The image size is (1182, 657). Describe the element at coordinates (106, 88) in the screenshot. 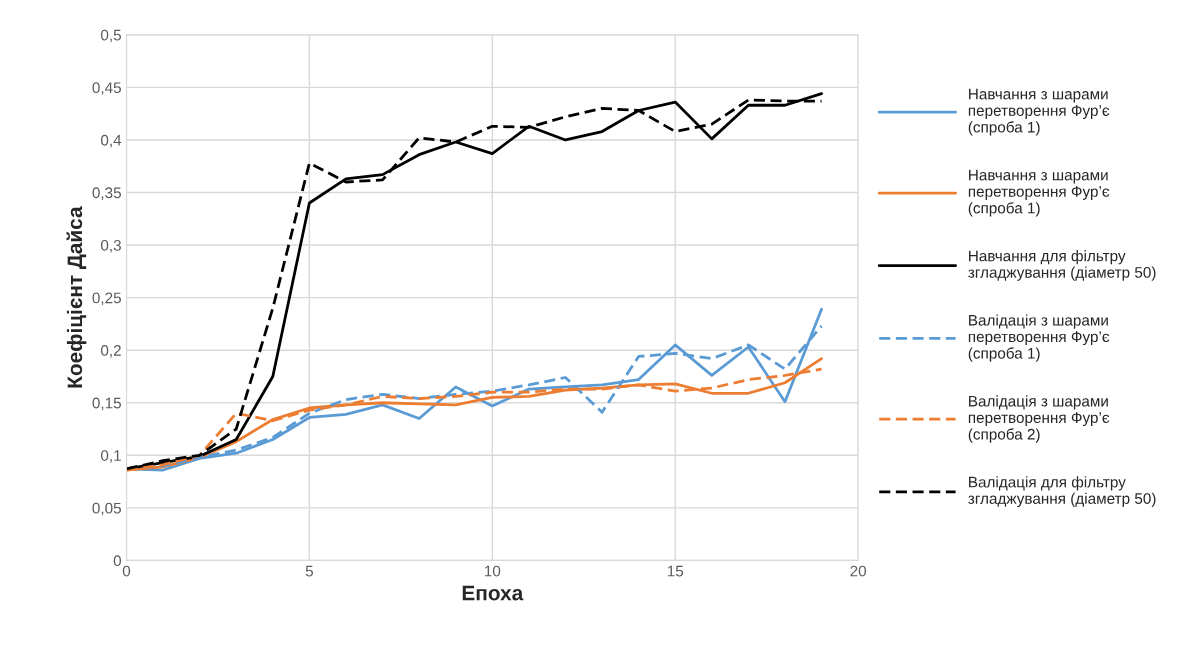

I see `y-tick-label: 0,45` at that location.